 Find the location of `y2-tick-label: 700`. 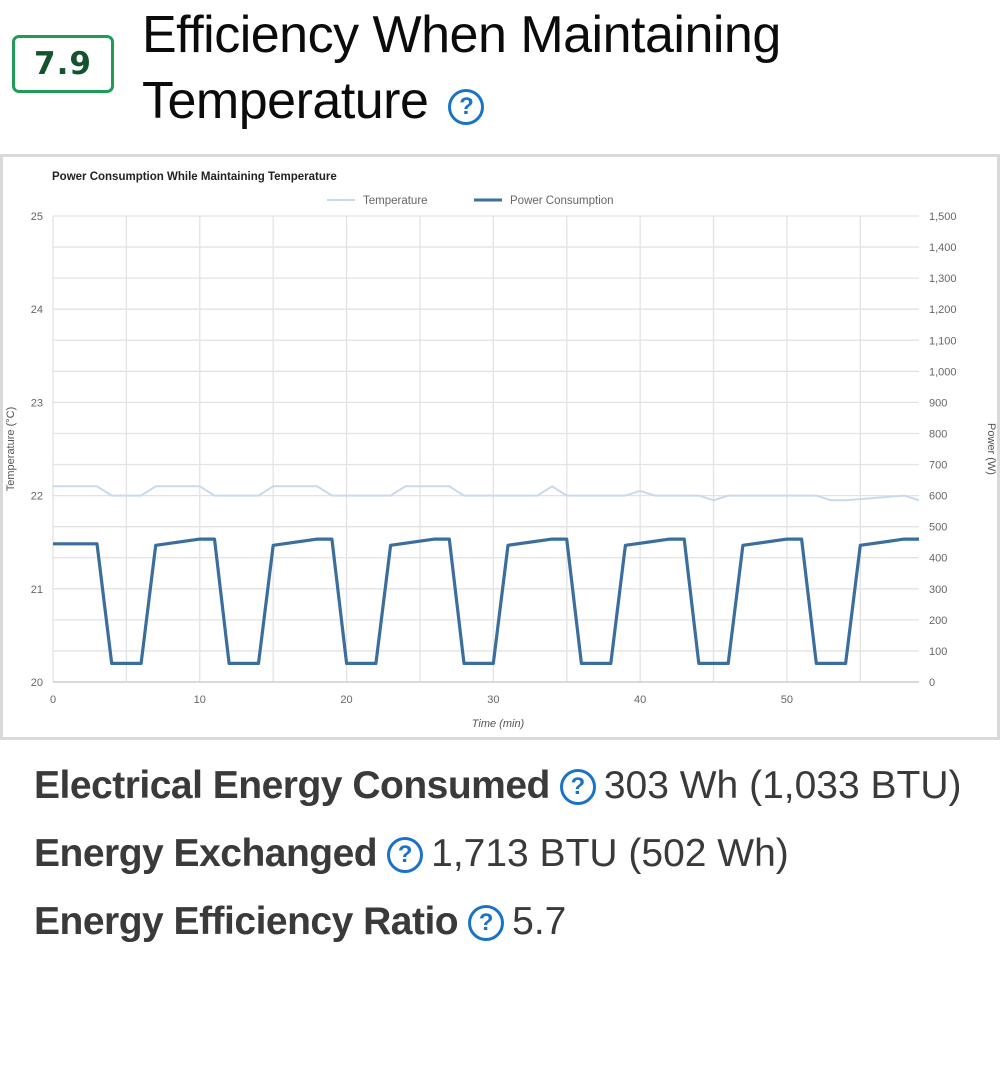

y2-tick-label: 700 is located at coordinates (938, 466).